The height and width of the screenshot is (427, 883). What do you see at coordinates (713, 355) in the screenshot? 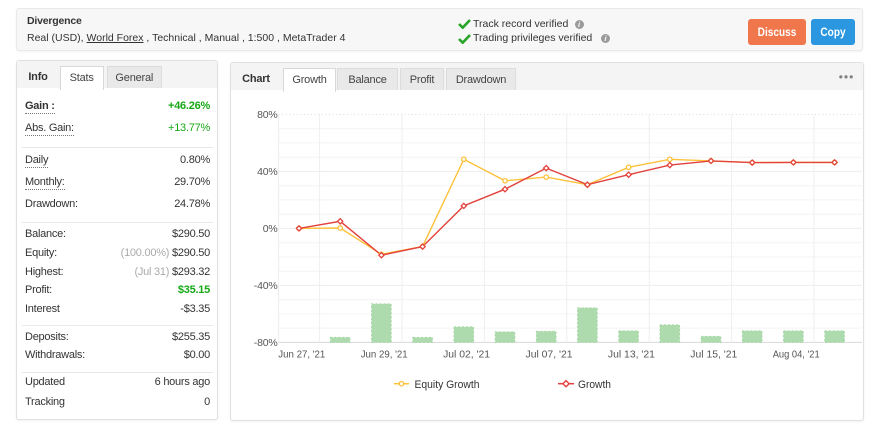
I see `svg-text: Jul 15, '21` at bounding box center [713, 355].